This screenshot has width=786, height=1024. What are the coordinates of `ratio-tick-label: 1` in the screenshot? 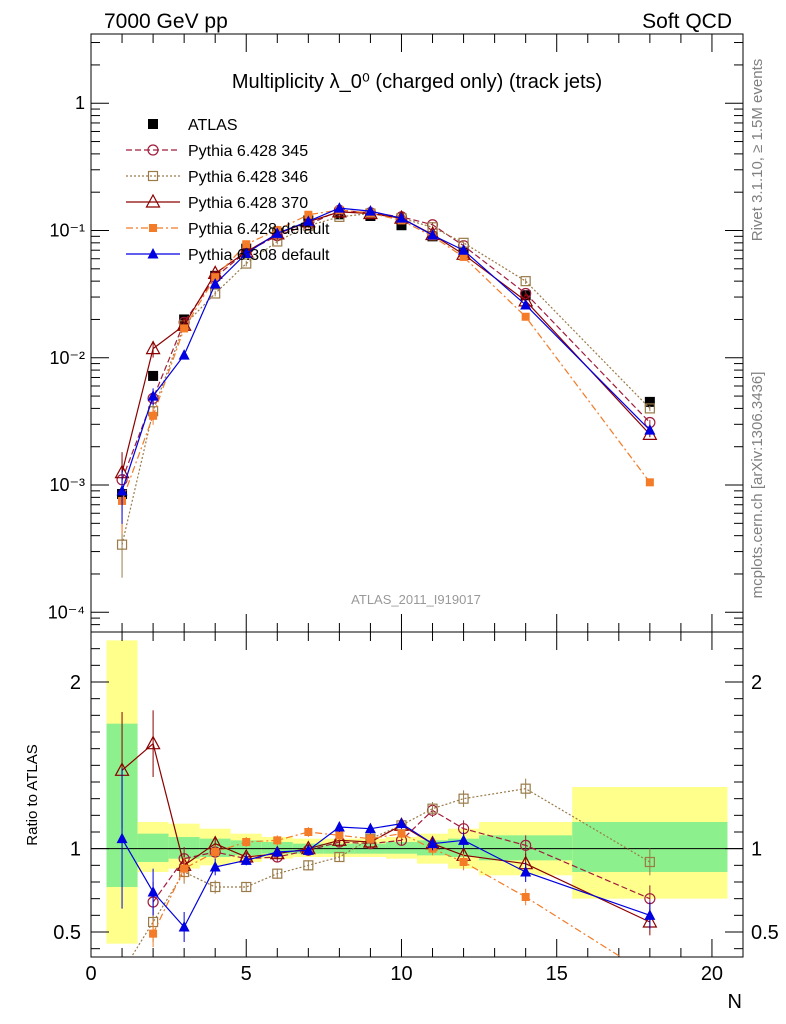 It's located at (75, 850).